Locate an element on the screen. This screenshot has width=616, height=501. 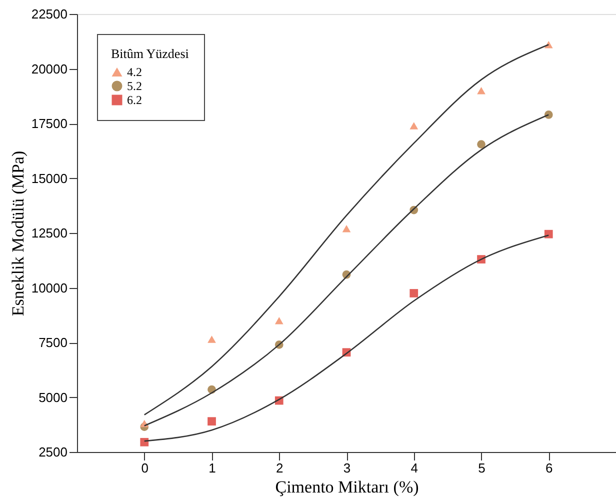
x-tick-label: 0 is located at coordinates (144, 468).